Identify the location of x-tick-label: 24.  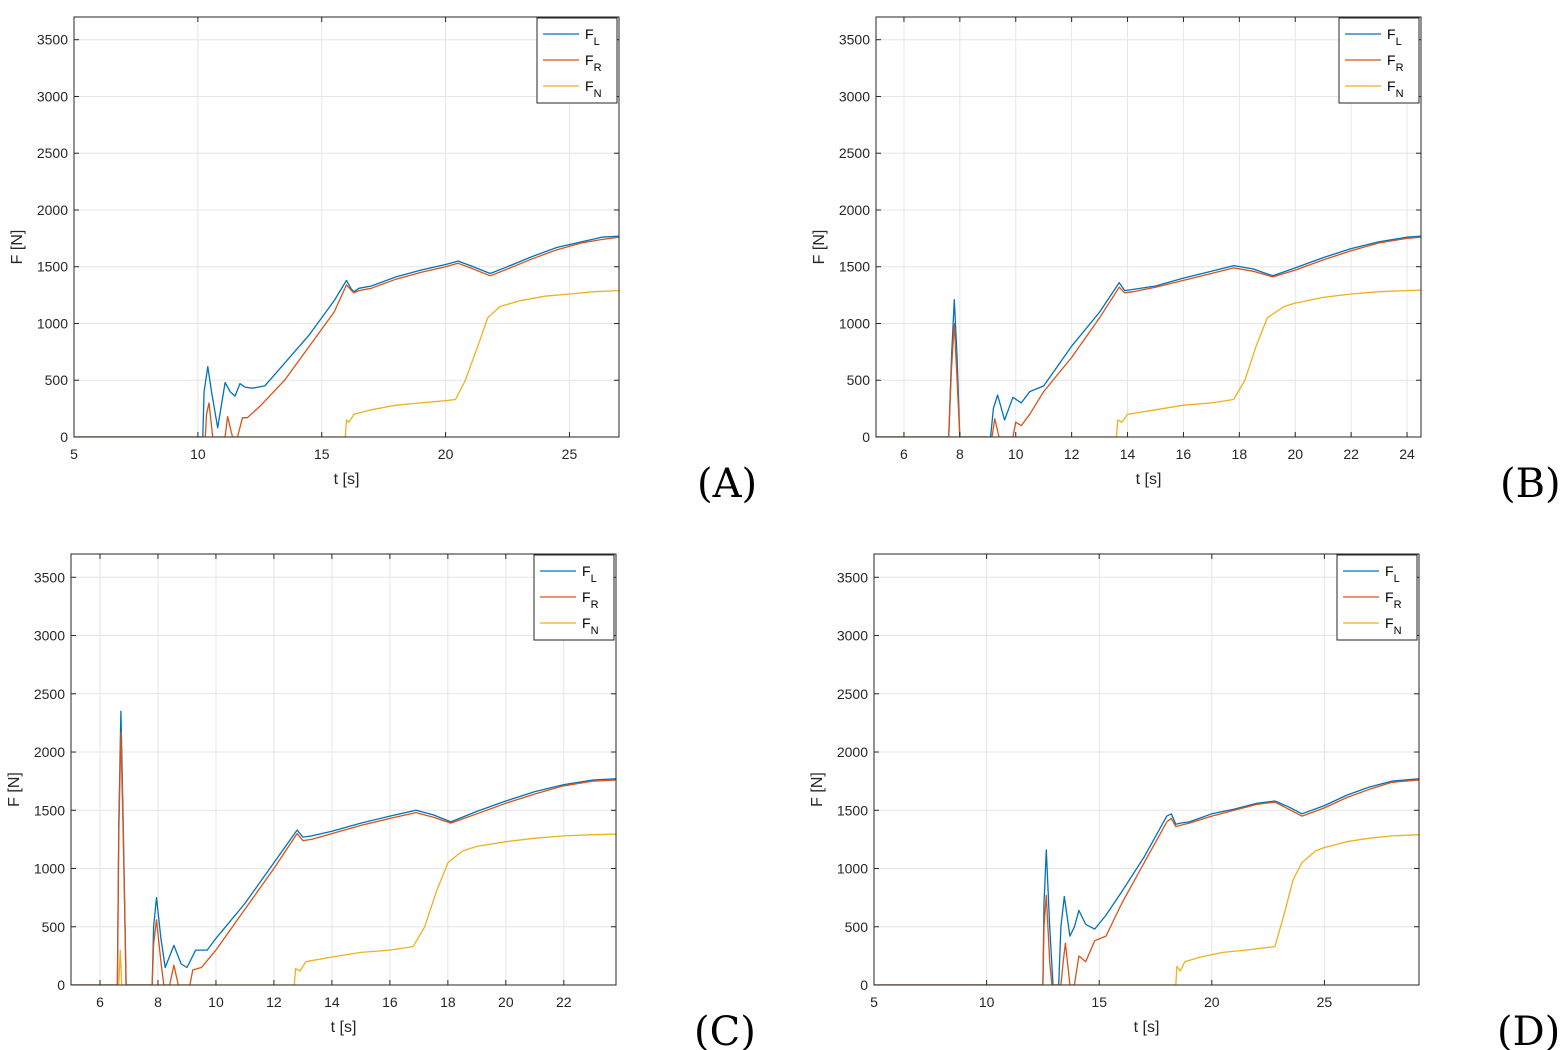
(1407, 454).